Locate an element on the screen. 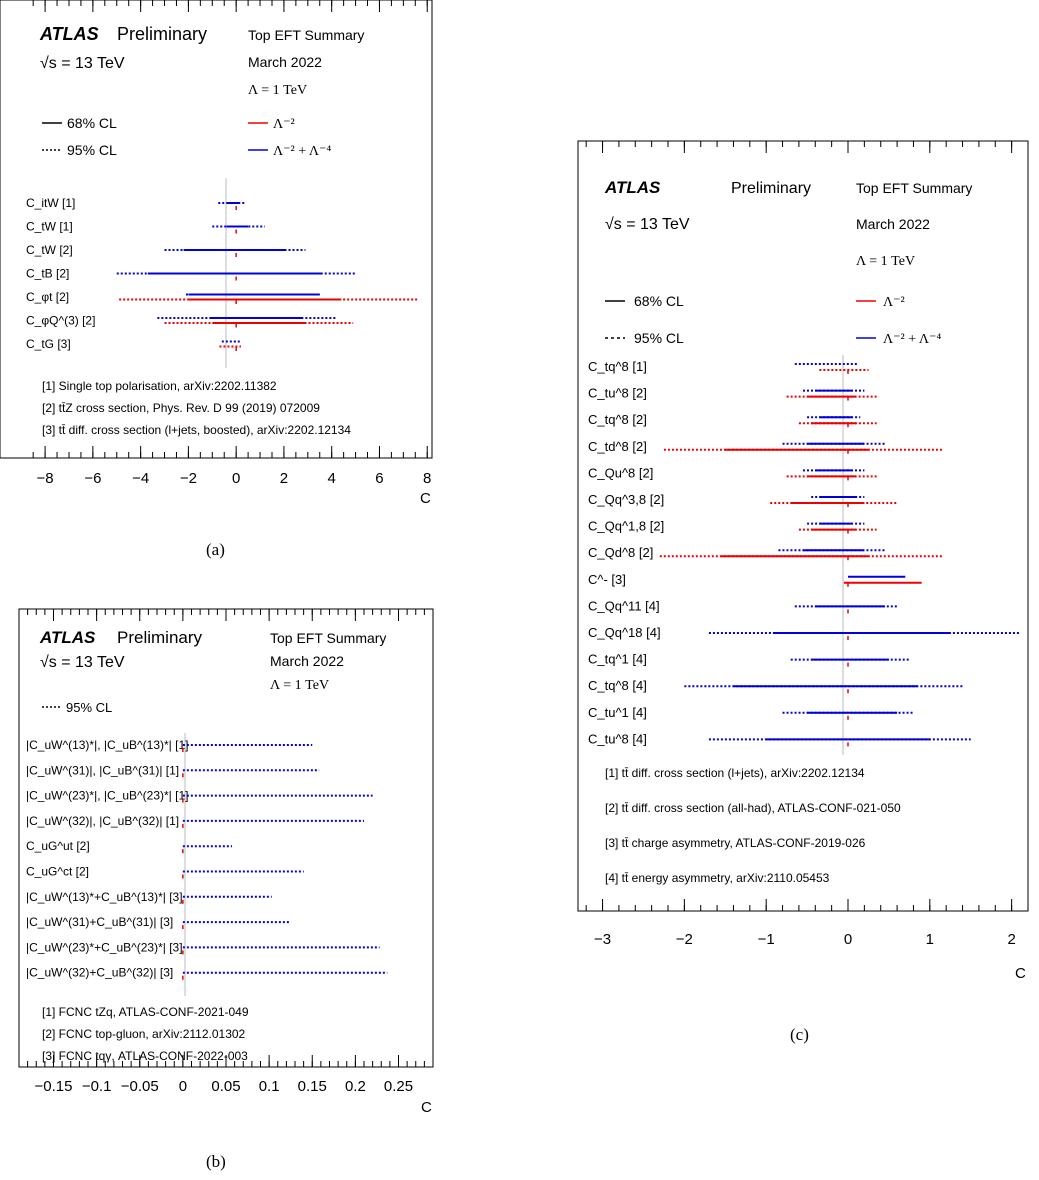  tick-label: 6 is located at coordinates (379, 478).